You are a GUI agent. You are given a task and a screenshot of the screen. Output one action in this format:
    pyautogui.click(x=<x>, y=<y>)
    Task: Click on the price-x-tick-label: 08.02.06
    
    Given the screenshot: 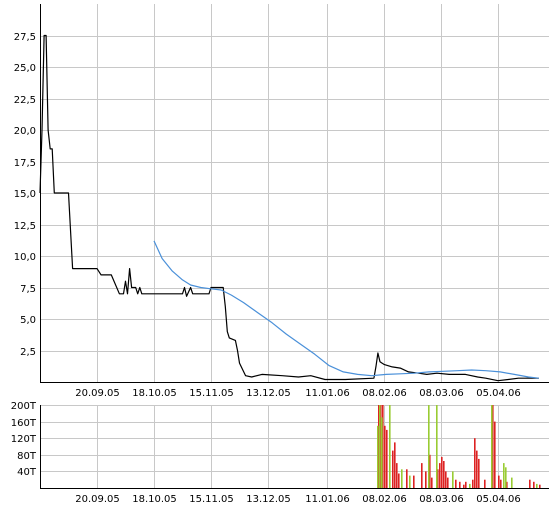 What is the action you would take?
    pyautogui.click(x=384, y=393)
    